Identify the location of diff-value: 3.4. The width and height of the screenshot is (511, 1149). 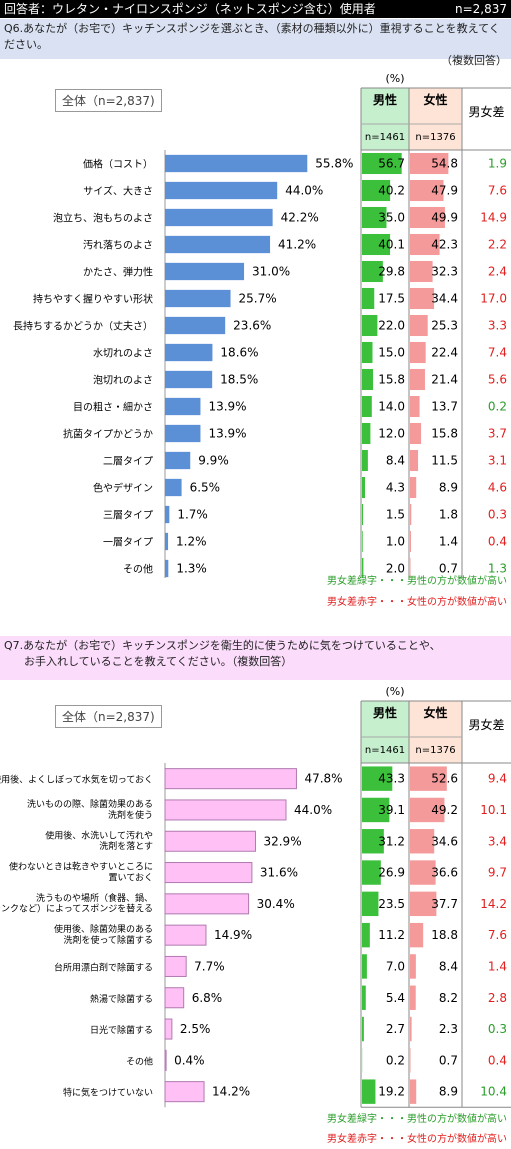
(497, 841).